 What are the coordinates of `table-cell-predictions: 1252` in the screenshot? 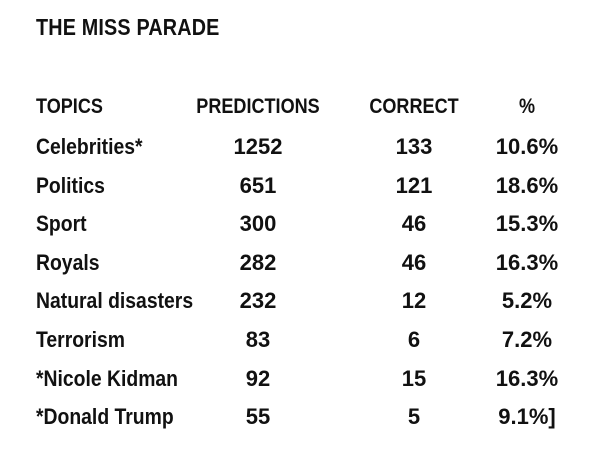 It's located at (258, 146).